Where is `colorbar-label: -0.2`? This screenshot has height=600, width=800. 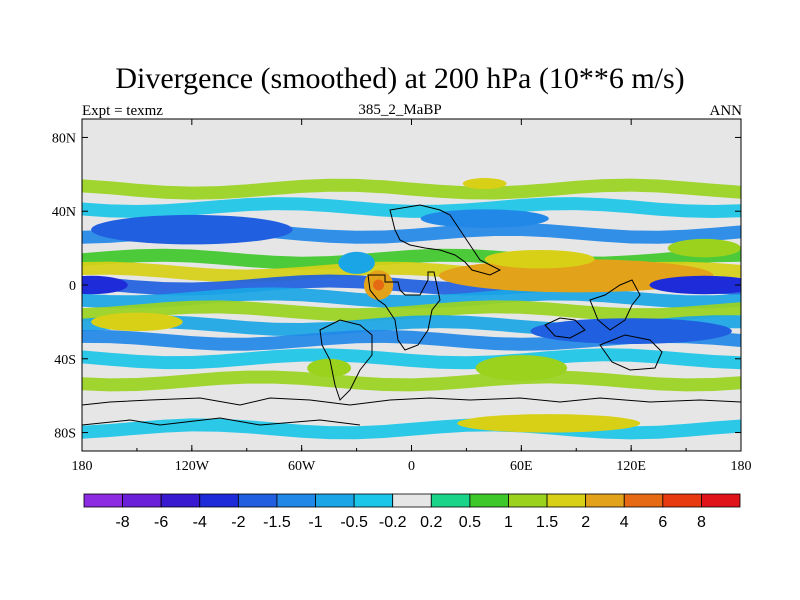
colorbar-label: -0.2 is located at coordinates (393, 522).